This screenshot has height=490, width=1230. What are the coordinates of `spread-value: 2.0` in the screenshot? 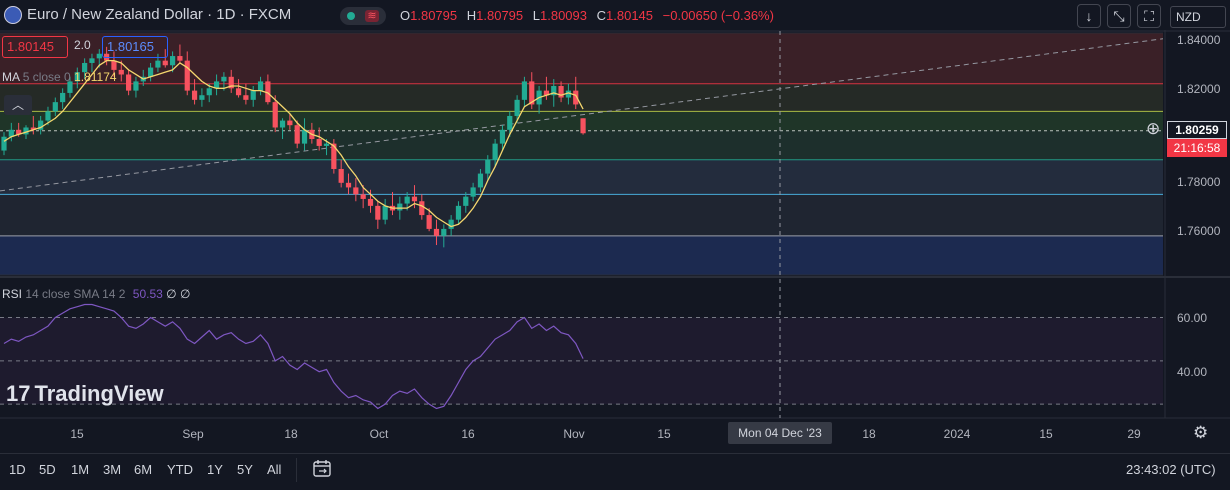 It's located at (82, 45).